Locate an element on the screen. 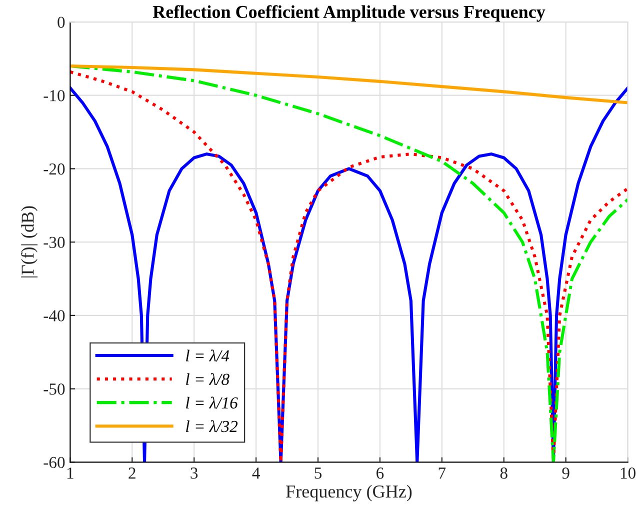 This screenshot has width=638, height=524. x-tick-label: 1 is located at coordinates (70, 473).